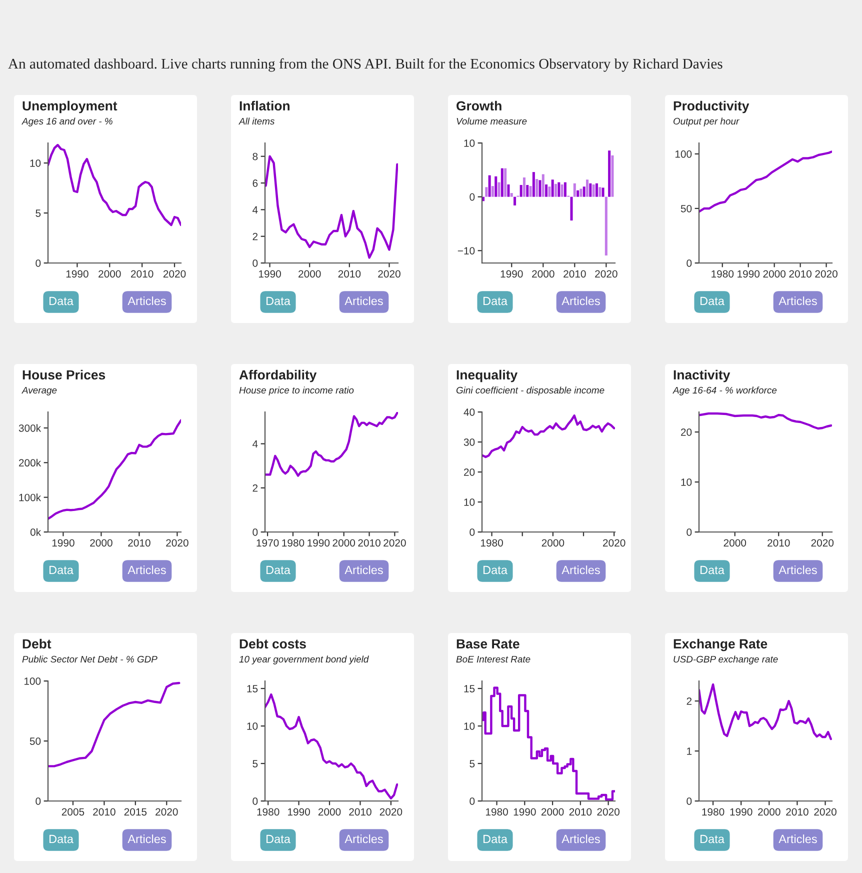 This screenshot has height=873, width=862. Describe the element at coordinates (267, 543) in the screenshot. I see `x-tick-label: 1970` at that location.